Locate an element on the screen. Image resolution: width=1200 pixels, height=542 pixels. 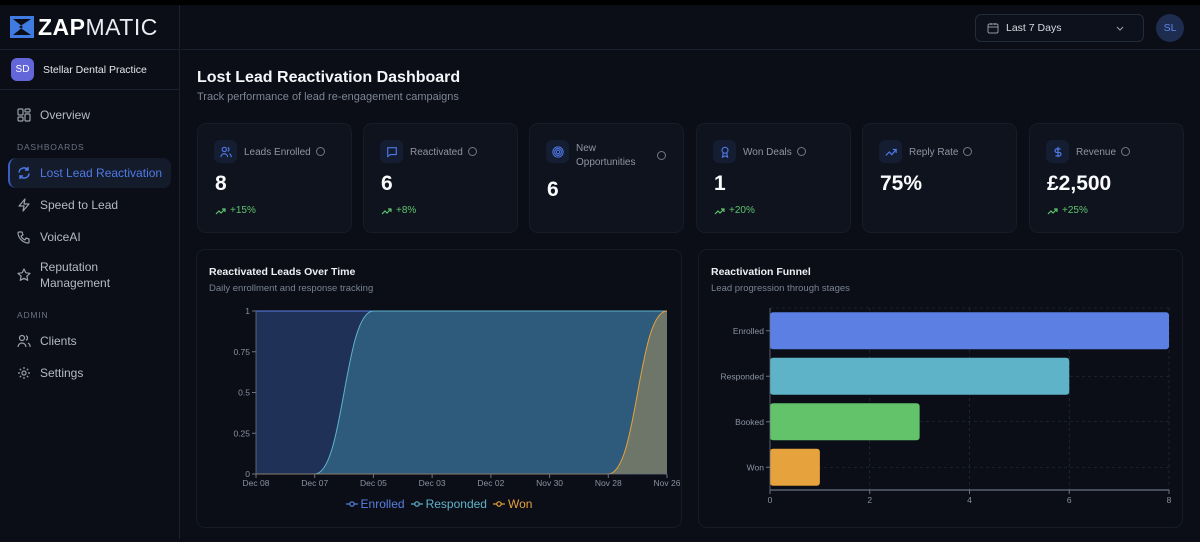
area-responded is located at coordinates (461, 392).